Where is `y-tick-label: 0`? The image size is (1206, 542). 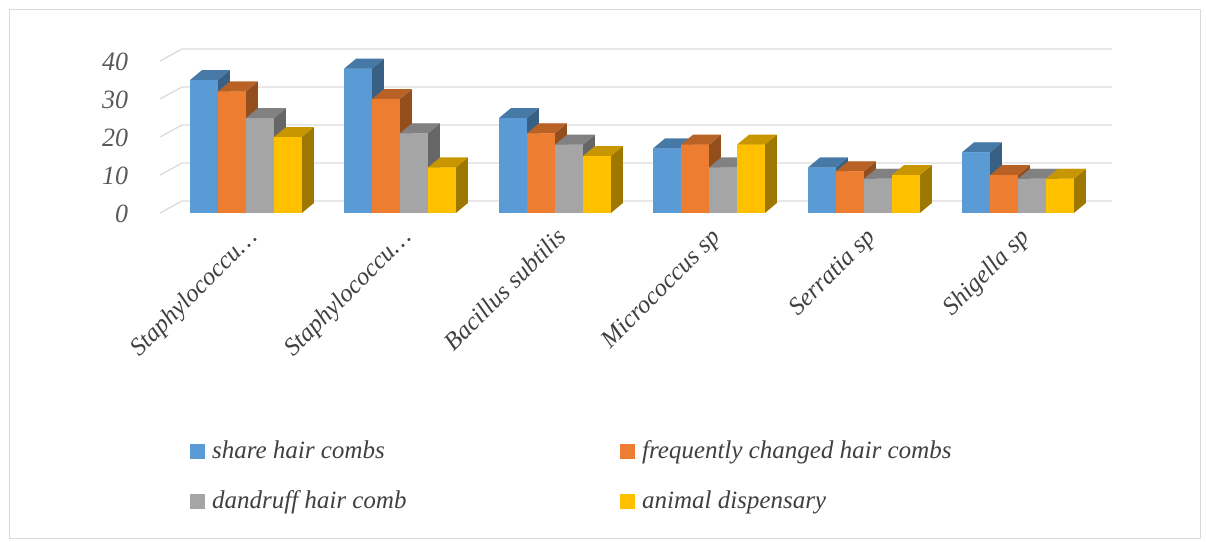 y-tick-label: 0 is located at coordinates (121, 213).